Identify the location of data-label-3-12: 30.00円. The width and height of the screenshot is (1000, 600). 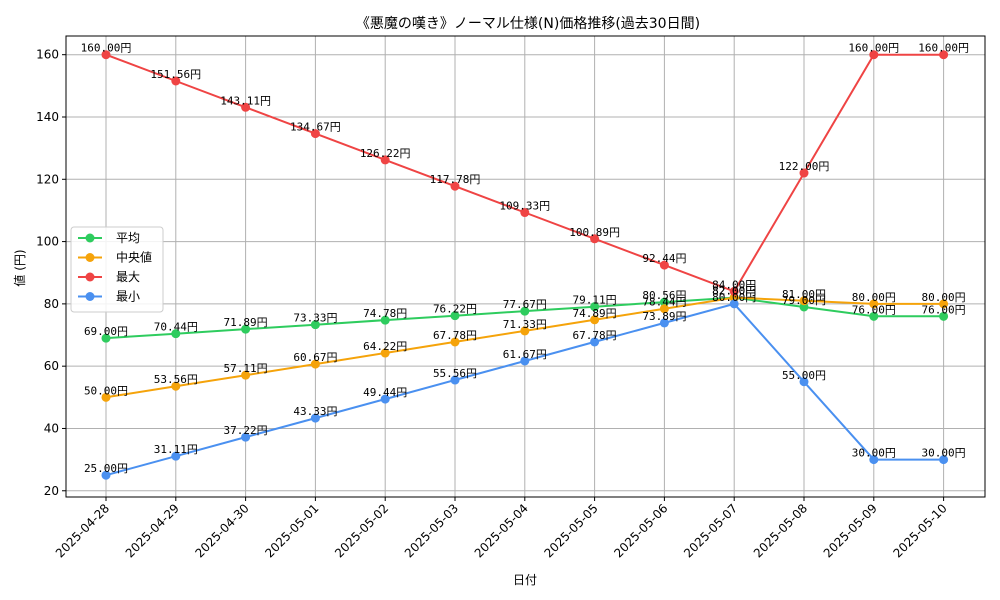
(944, 453).